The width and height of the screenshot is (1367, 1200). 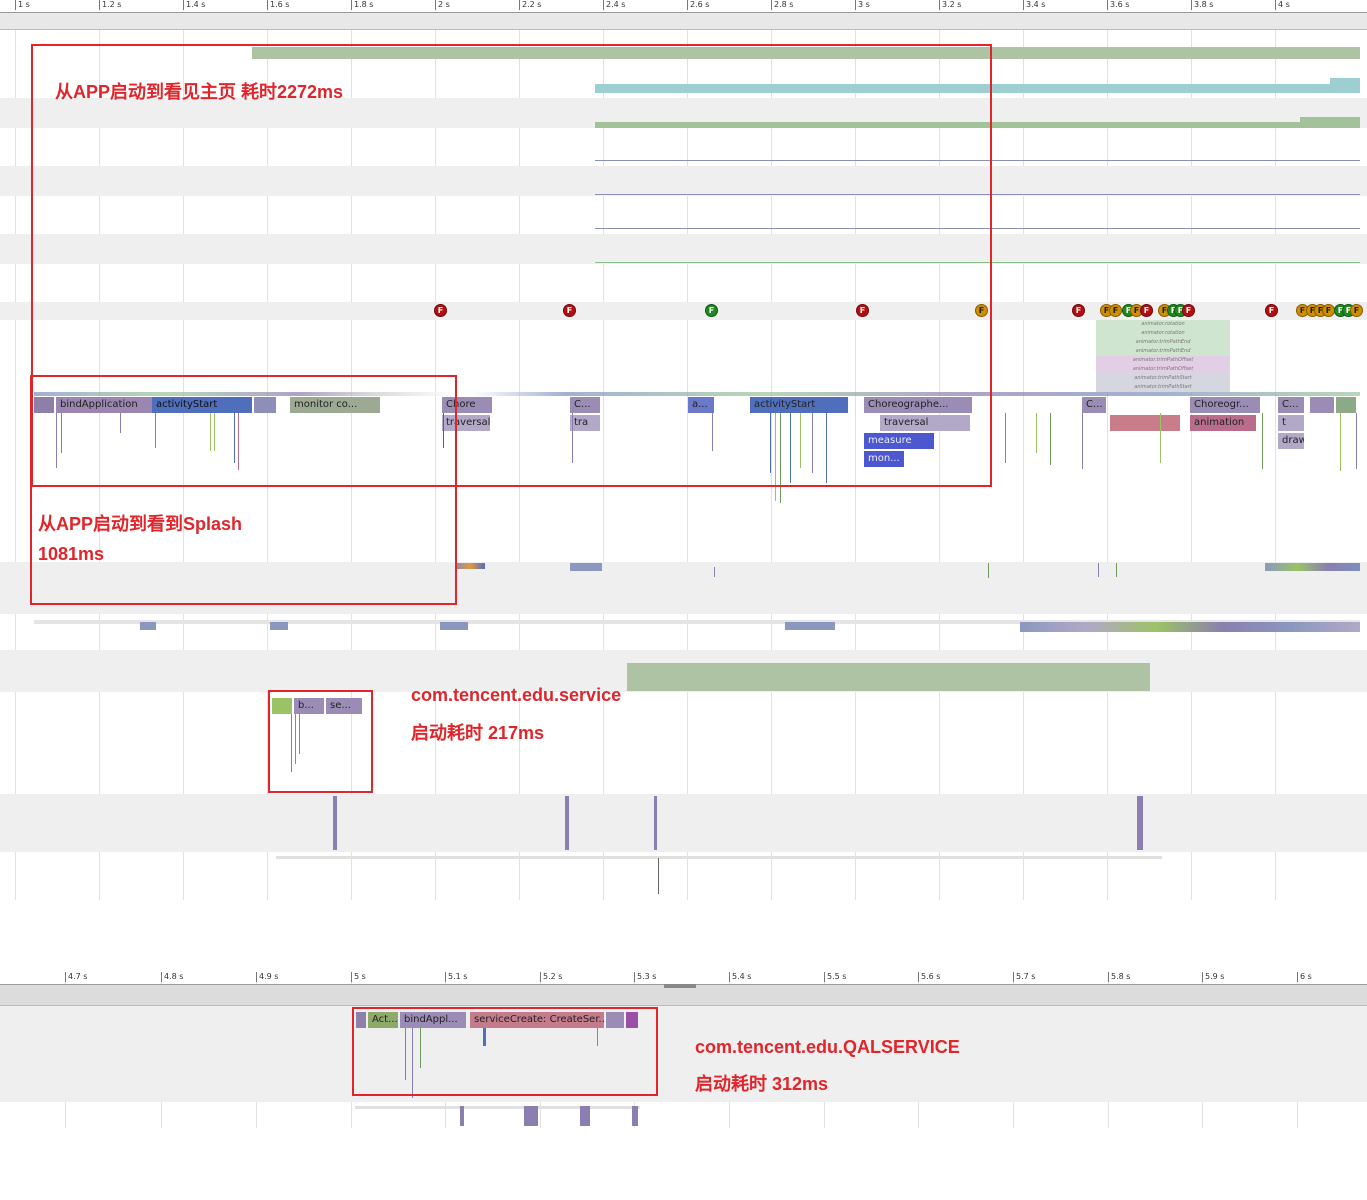 I want to click on slice-animation: animation, so click(x=1223, y=423).